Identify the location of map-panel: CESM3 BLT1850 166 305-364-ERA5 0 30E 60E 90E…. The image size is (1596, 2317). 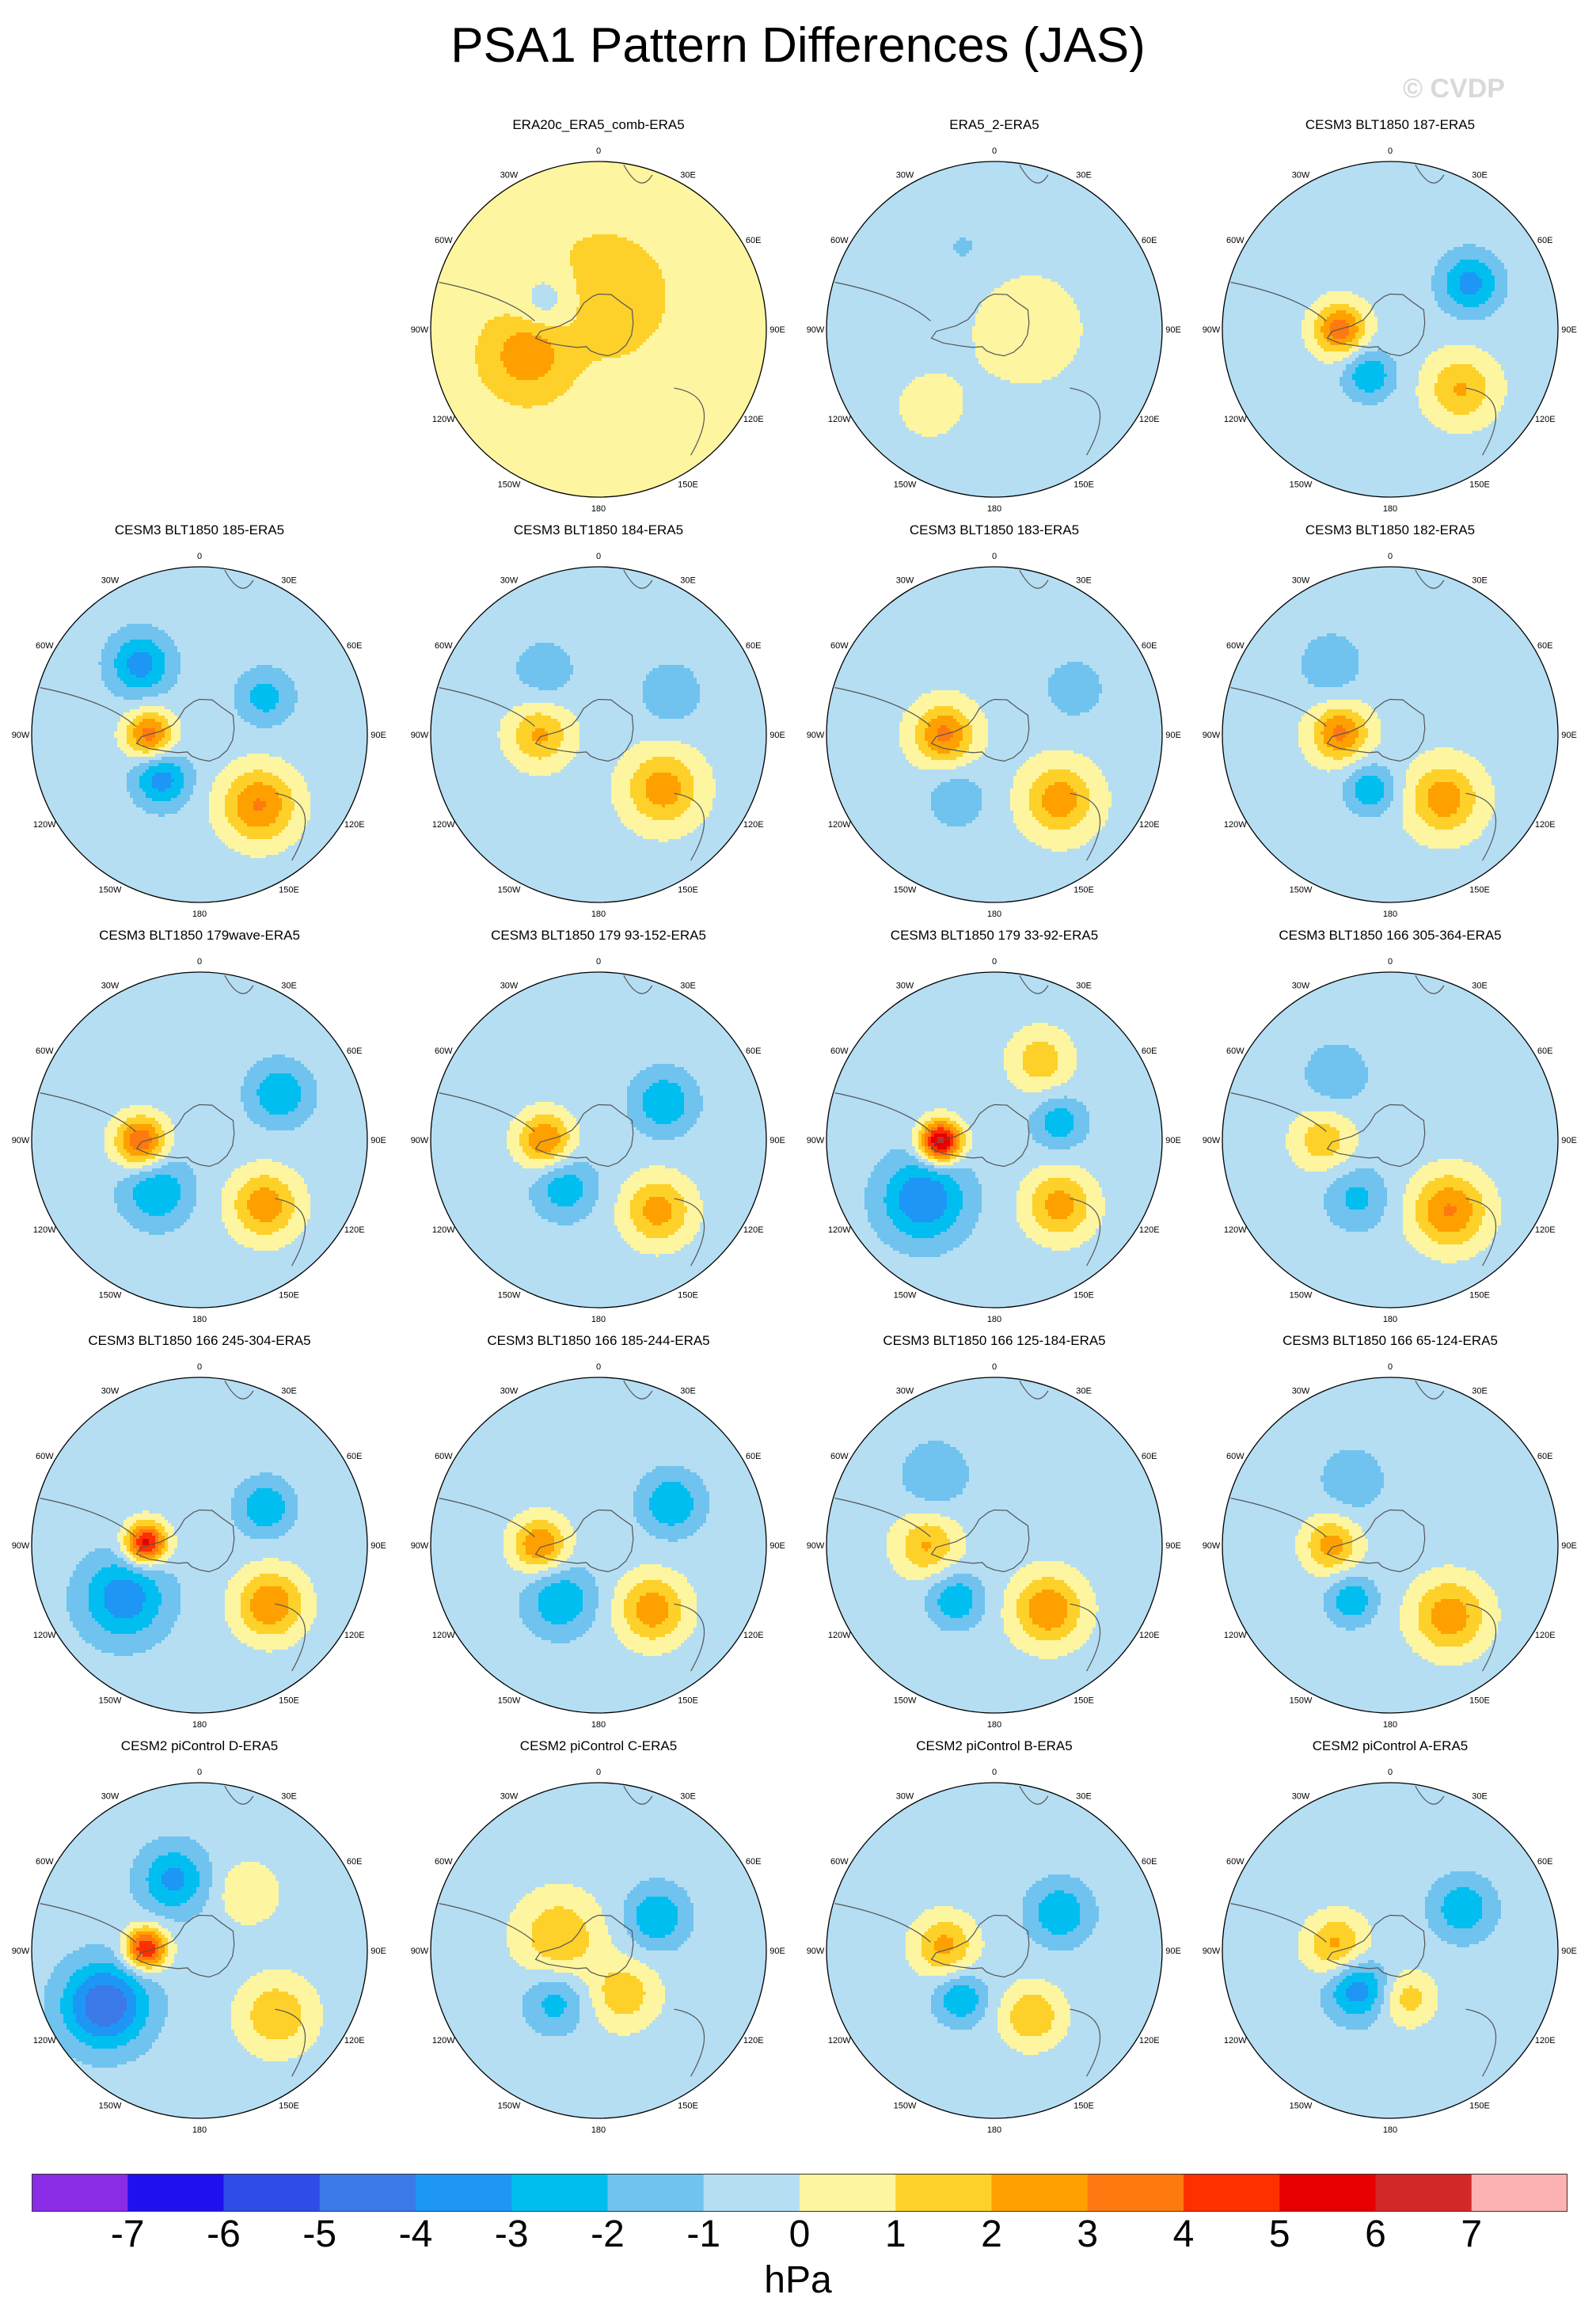
(1390, 1129).